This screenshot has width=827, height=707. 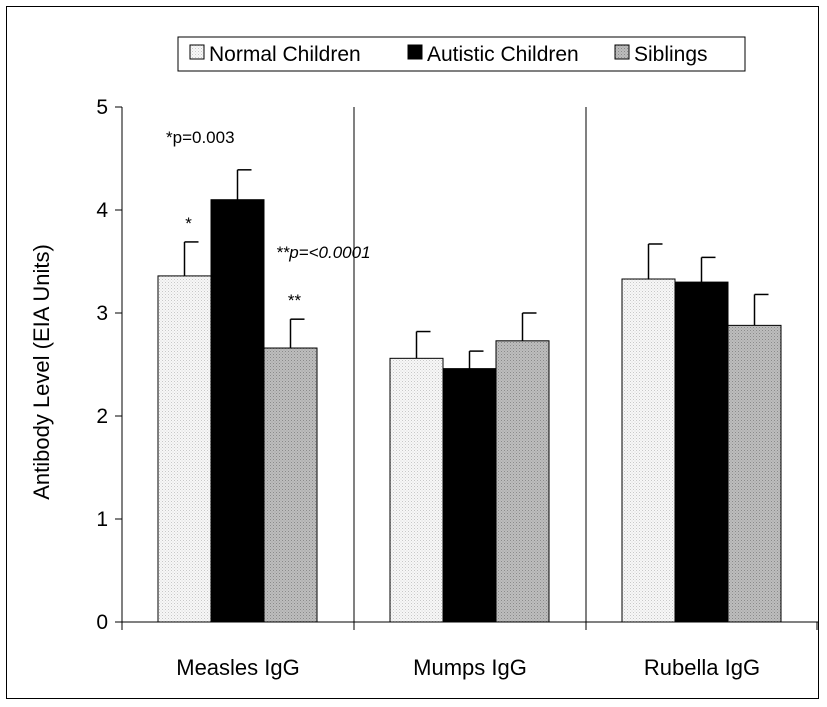 What do you see at coordinates (109, 365) in the screenshot?
I see `y-axis-ticks: 0 1 2 3 4 5` at bounding box center [109, 365].